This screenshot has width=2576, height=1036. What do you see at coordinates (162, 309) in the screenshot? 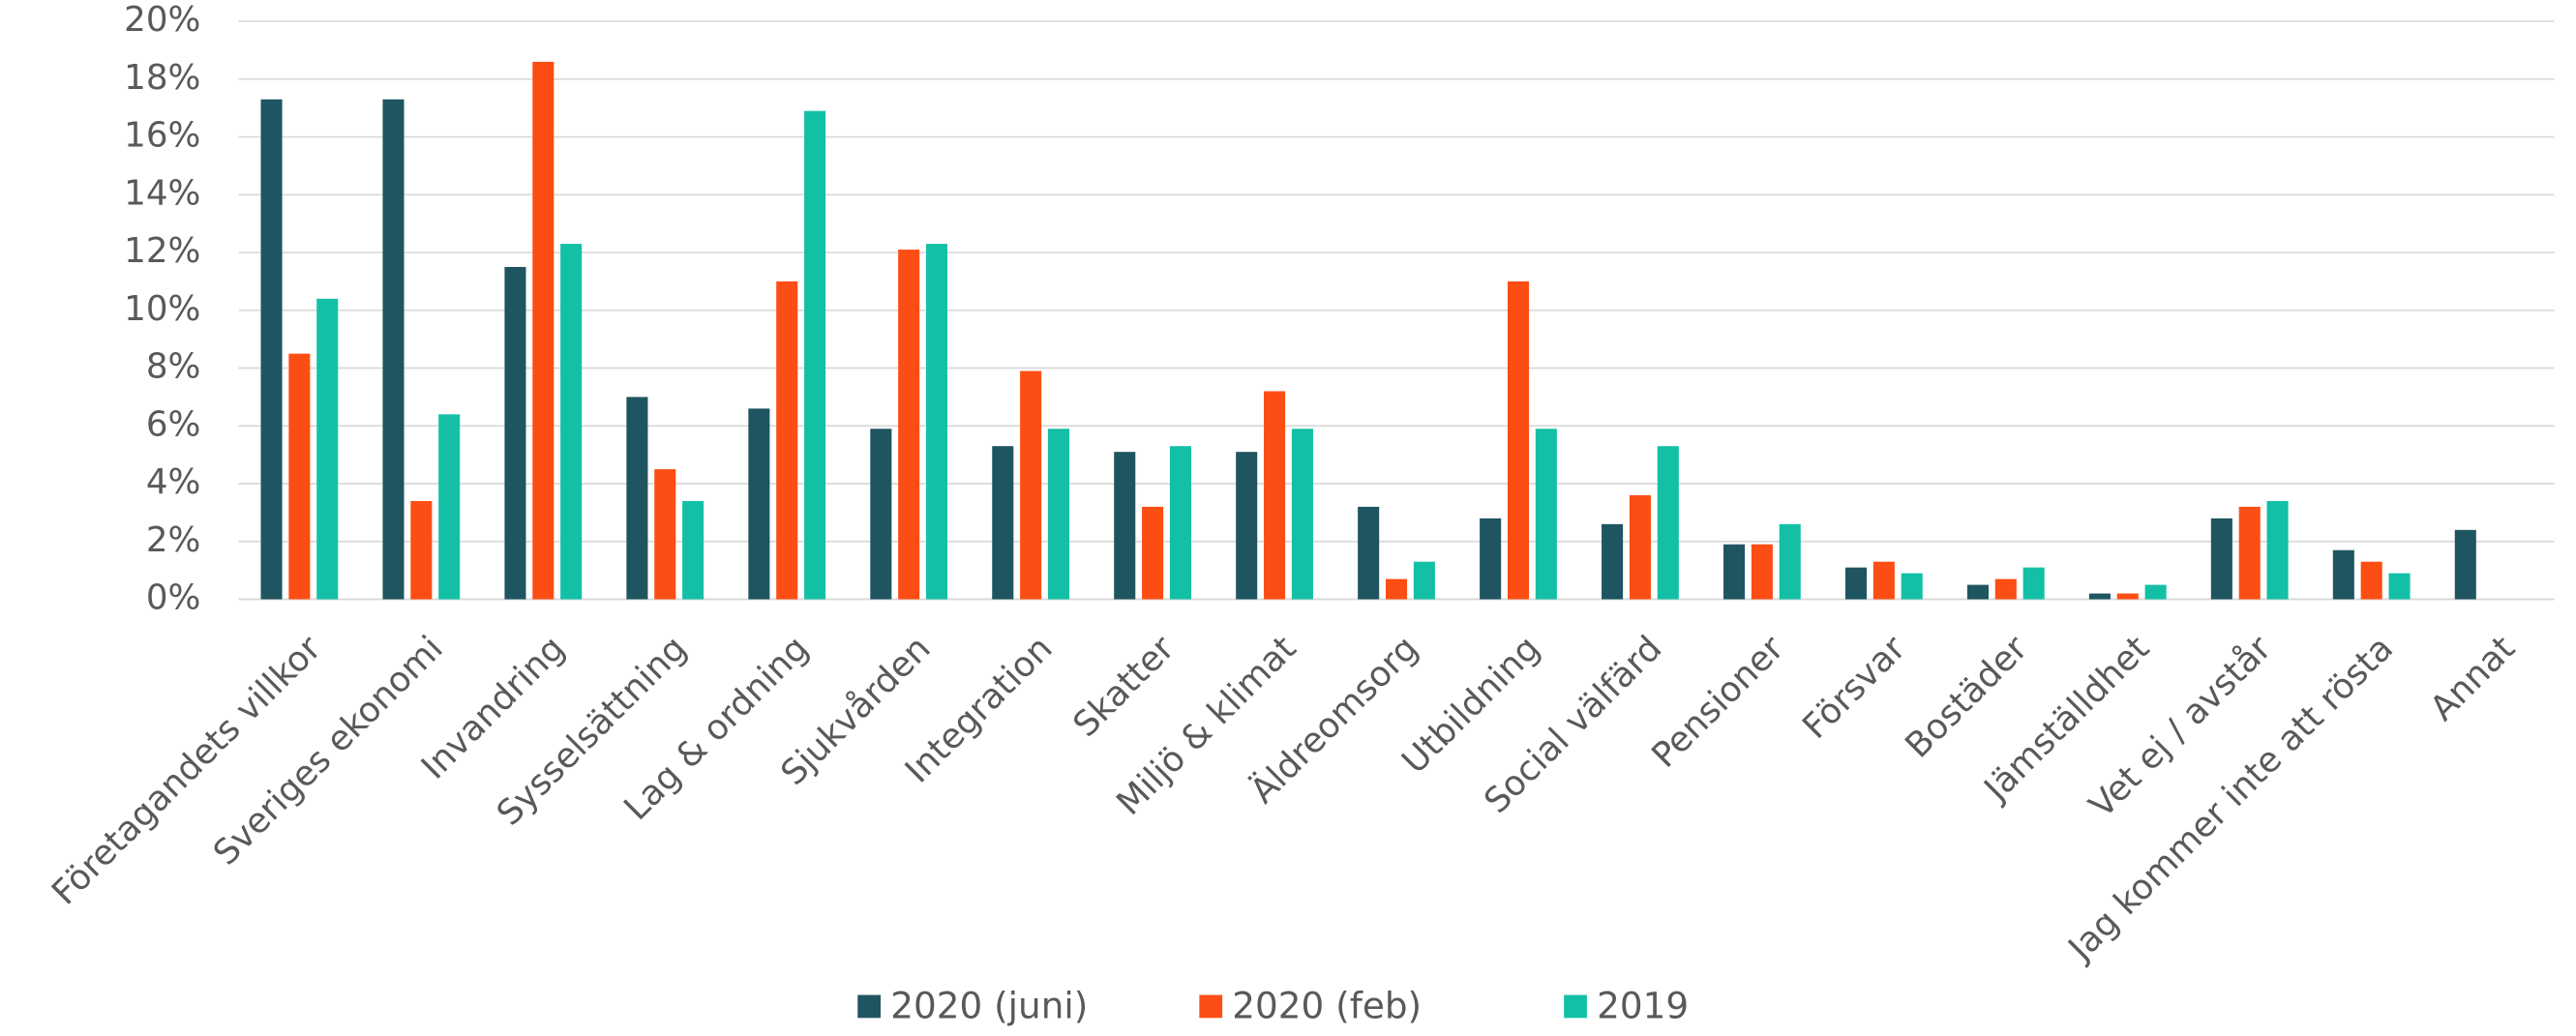
I see `y-tick-label: 10%` at bounding box center [162, 309].